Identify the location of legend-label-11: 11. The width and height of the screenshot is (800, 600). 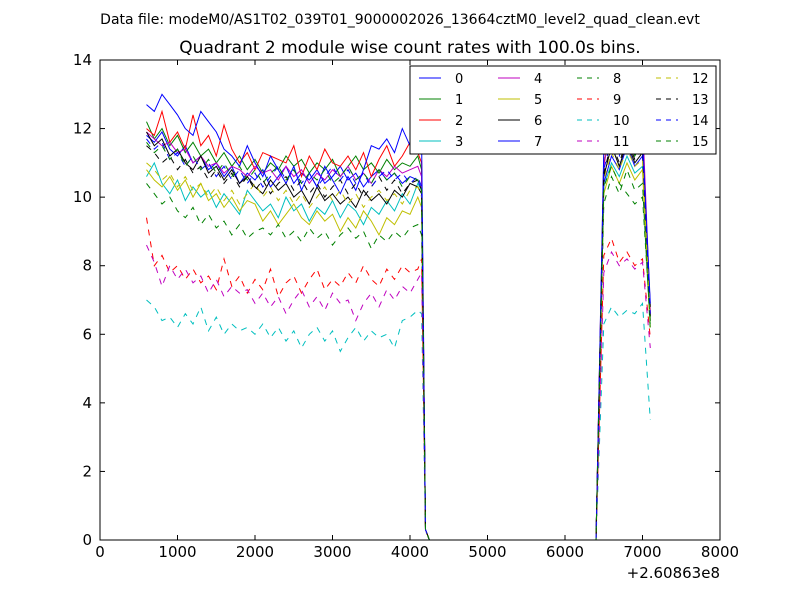
(621, 142).